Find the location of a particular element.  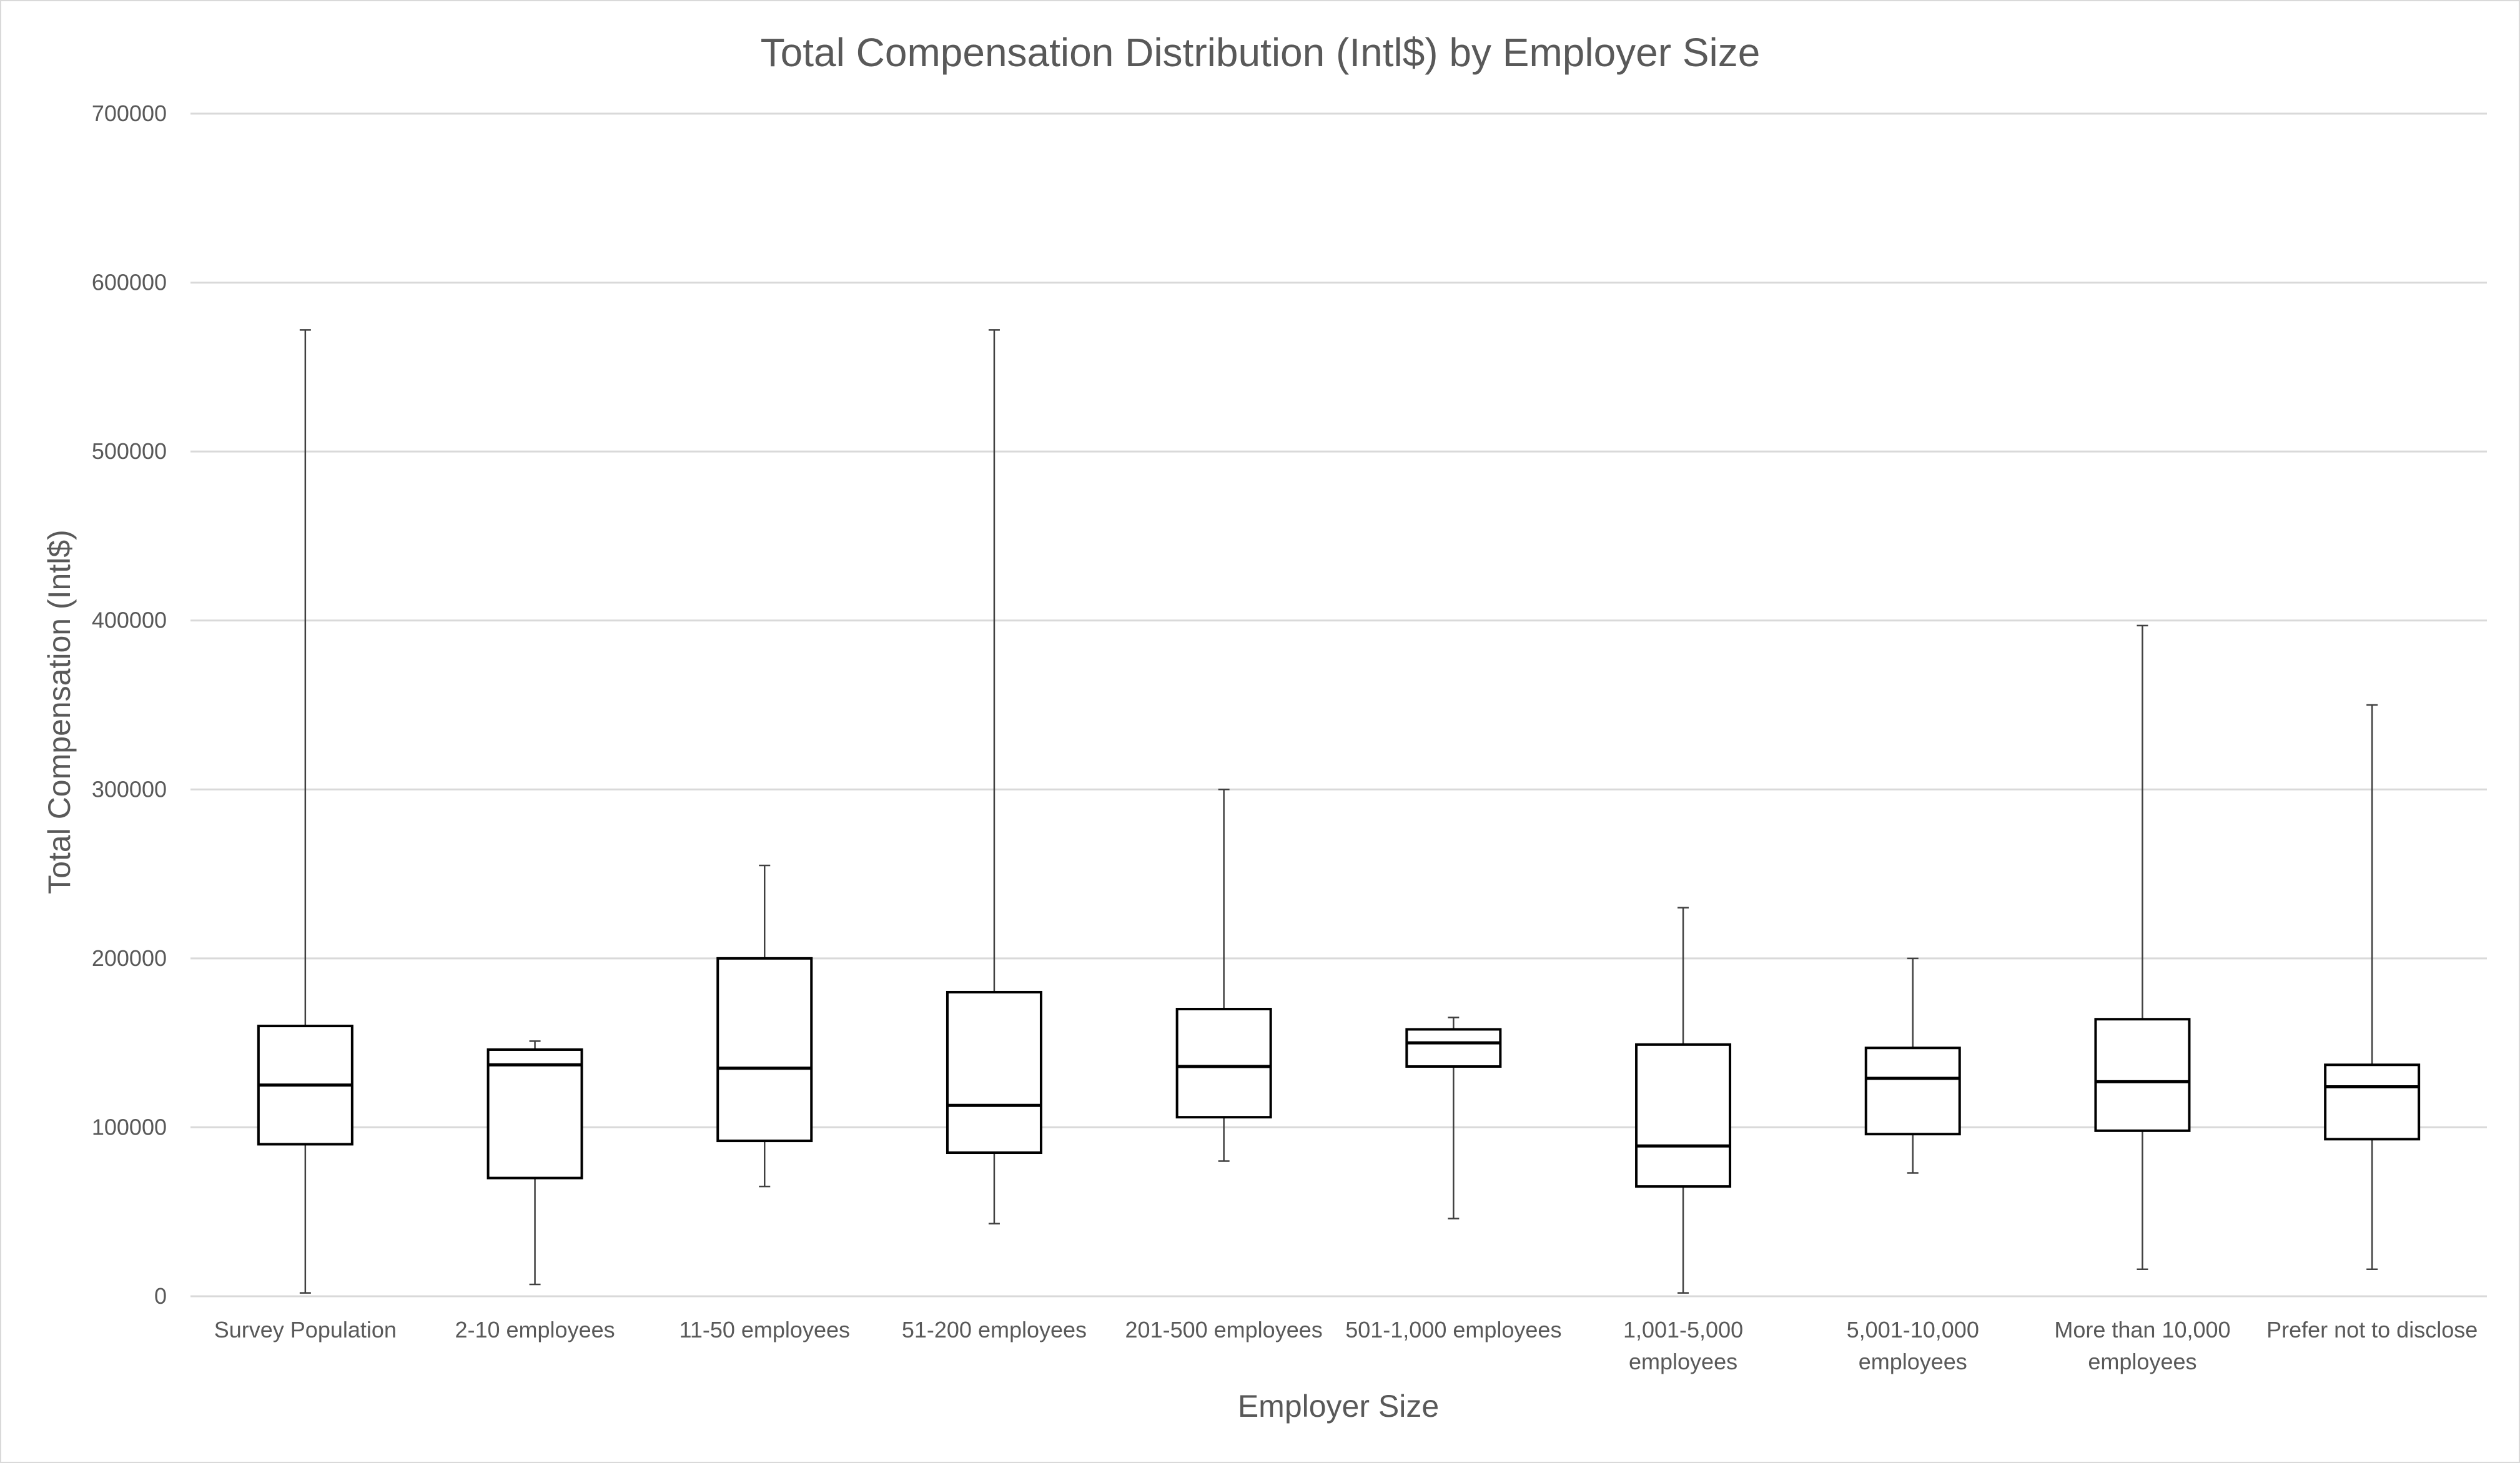

x-tick-label: 501-1,000 employees is located at coordinates (1453, 1329).